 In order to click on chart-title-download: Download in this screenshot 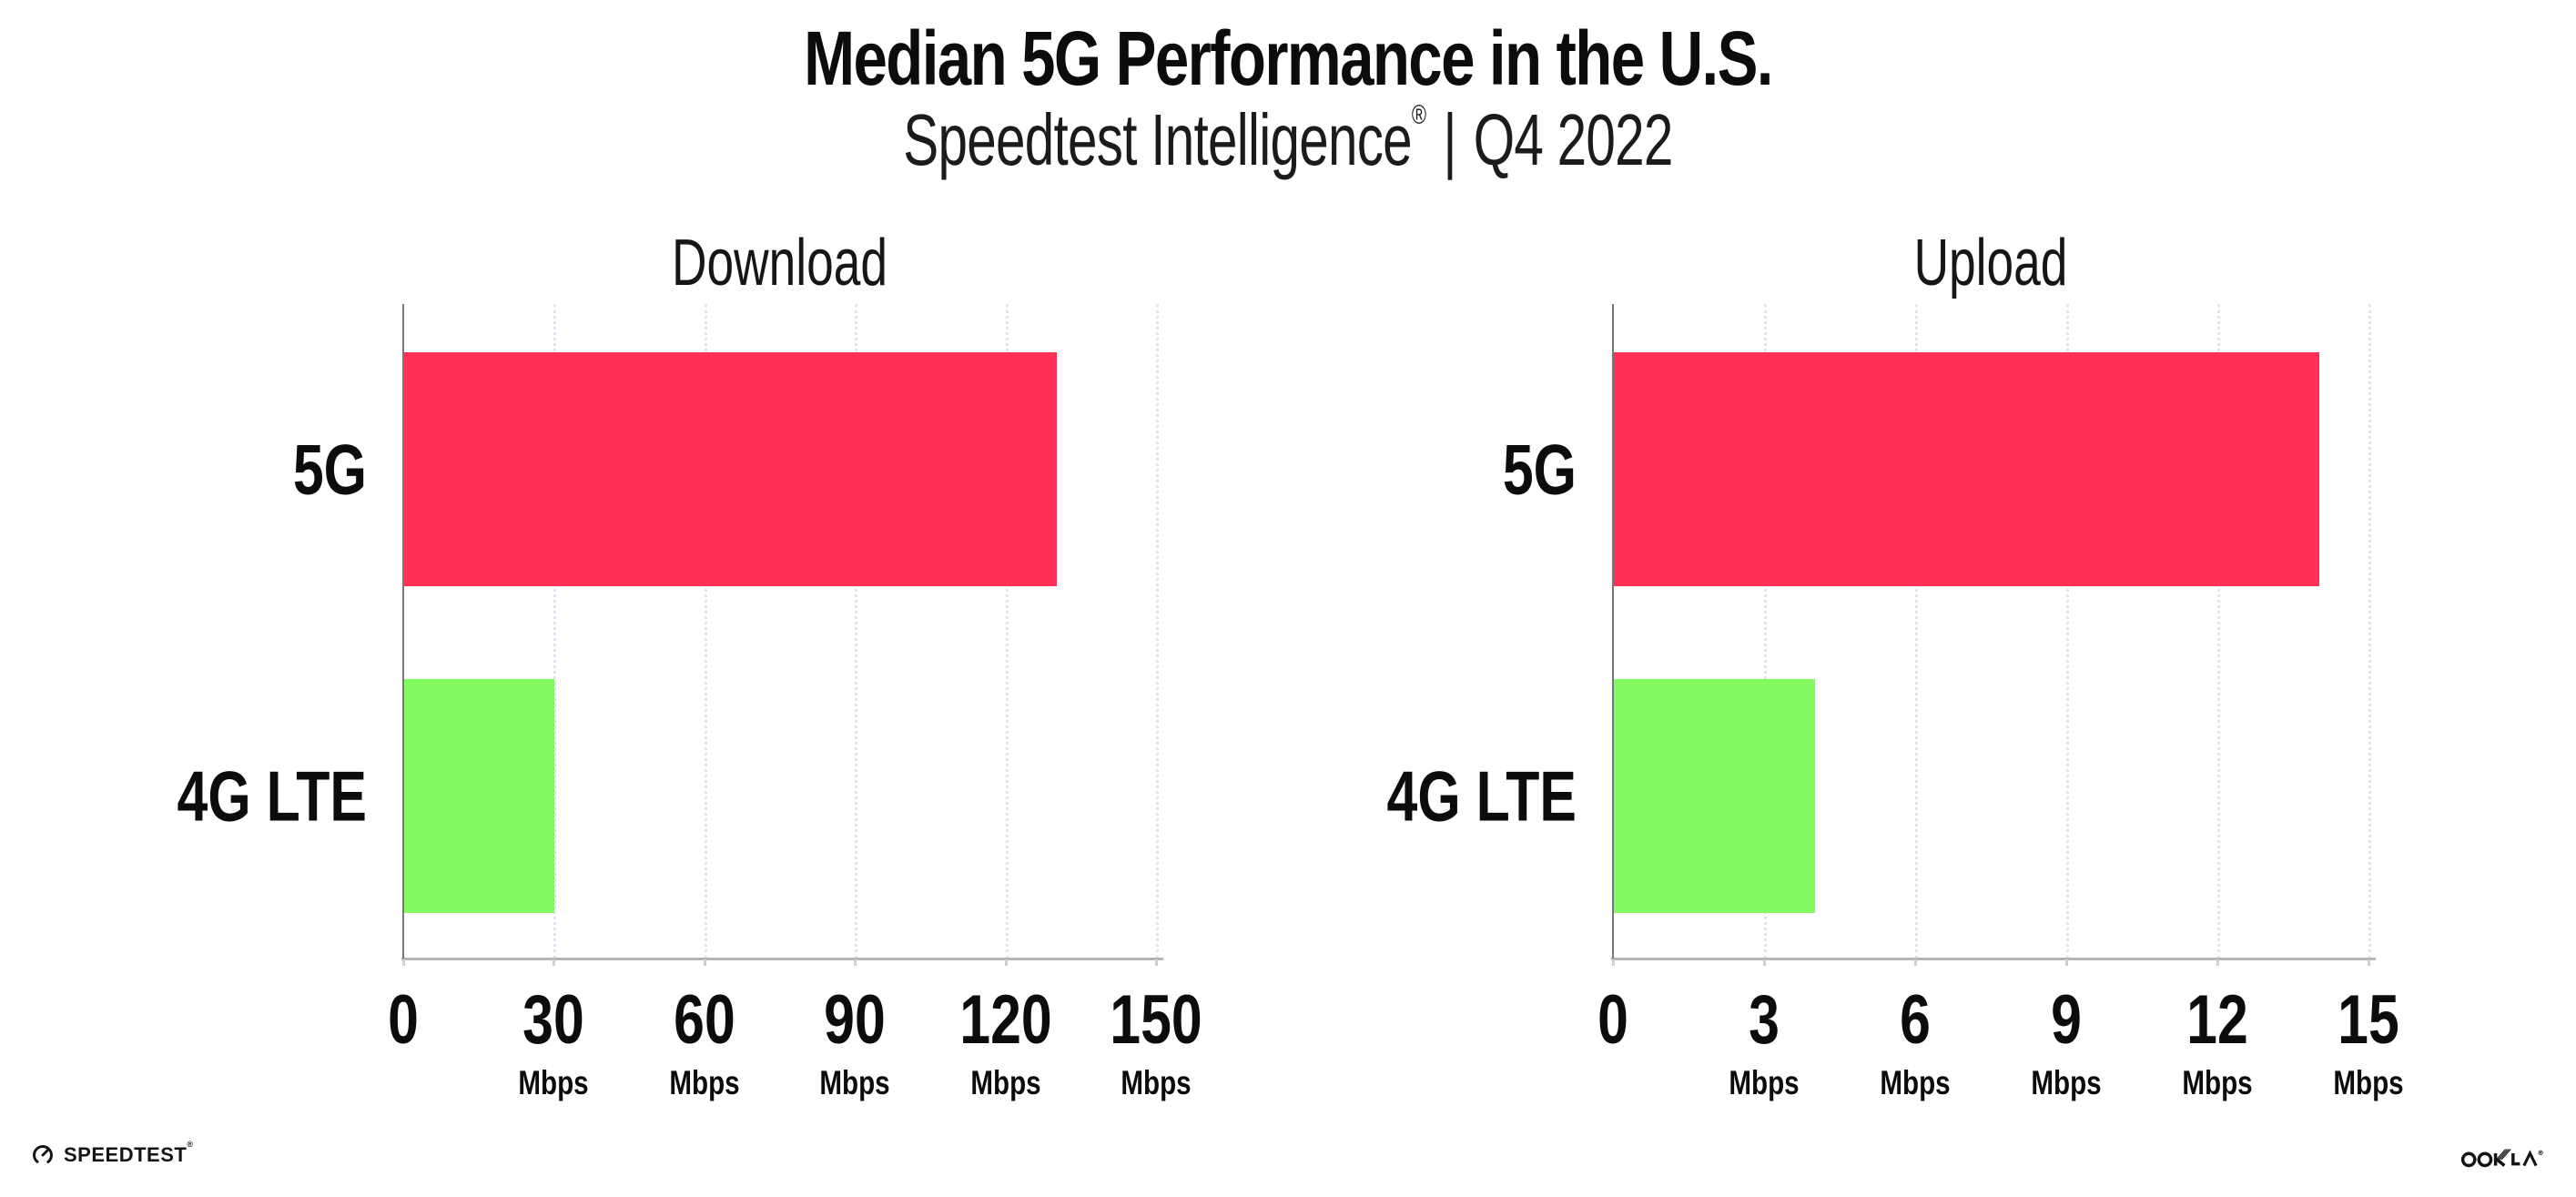, I will do `click(779, 263)`.